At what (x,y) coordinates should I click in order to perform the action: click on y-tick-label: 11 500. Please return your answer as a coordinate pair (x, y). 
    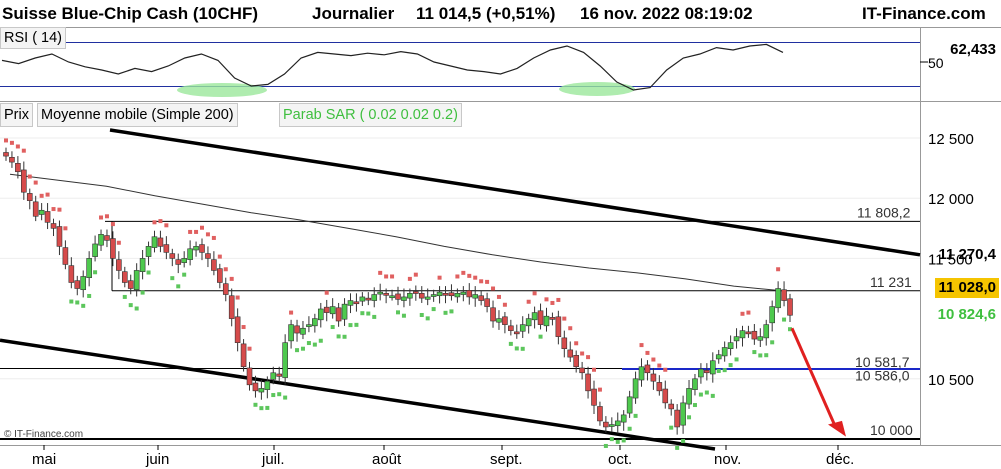
    Looking at the image, I should click on (950, 259).